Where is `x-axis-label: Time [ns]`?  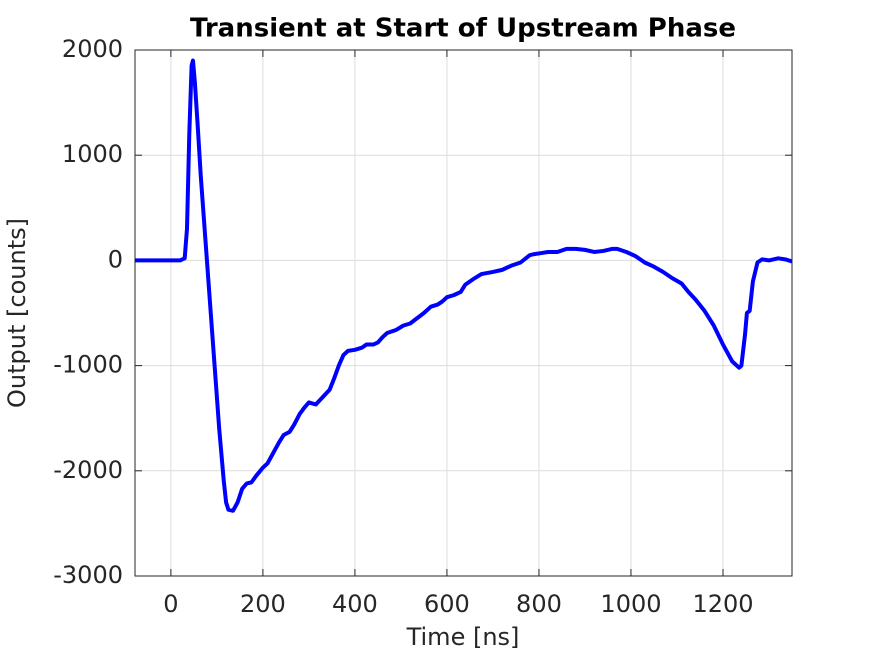 x-axis-label: Time [ns] is located at coordinates (463, 637).